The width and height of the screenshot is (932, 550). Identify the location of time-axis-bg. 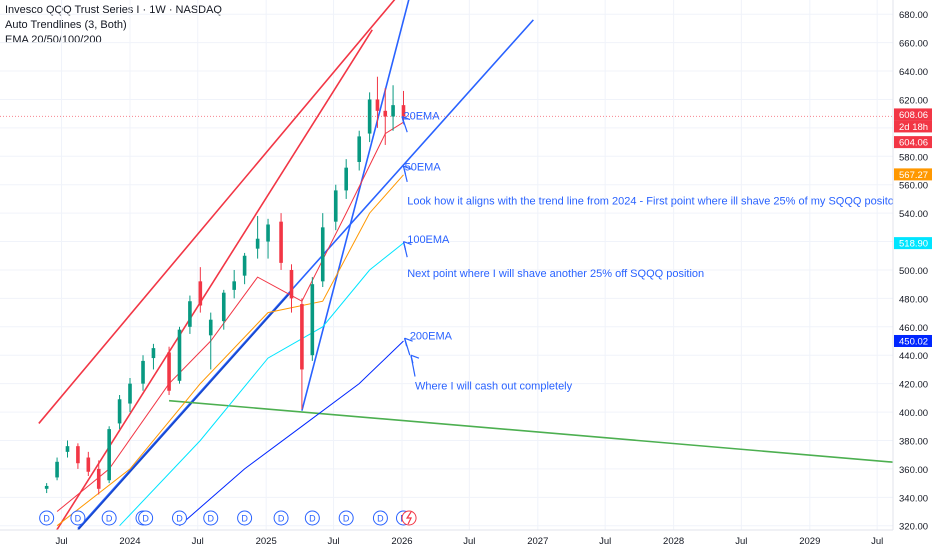
(466, 540).